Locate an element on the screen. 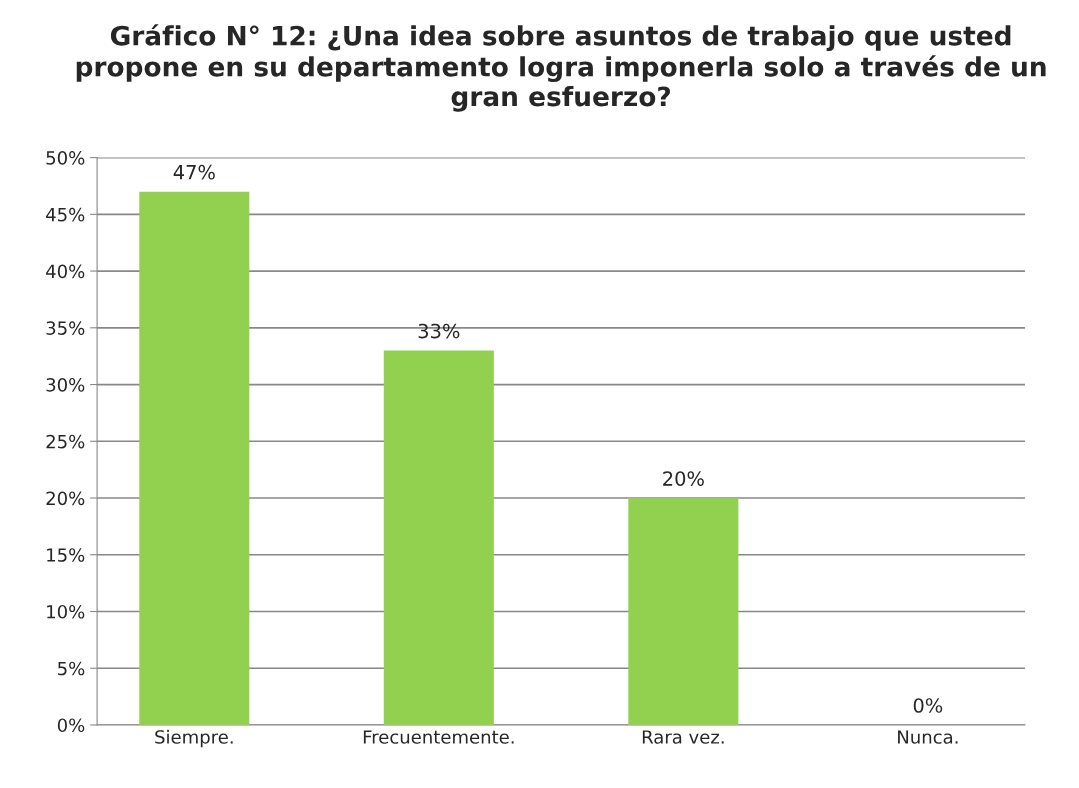  y-tick-label: 25% is located at coordinates (65, 441).